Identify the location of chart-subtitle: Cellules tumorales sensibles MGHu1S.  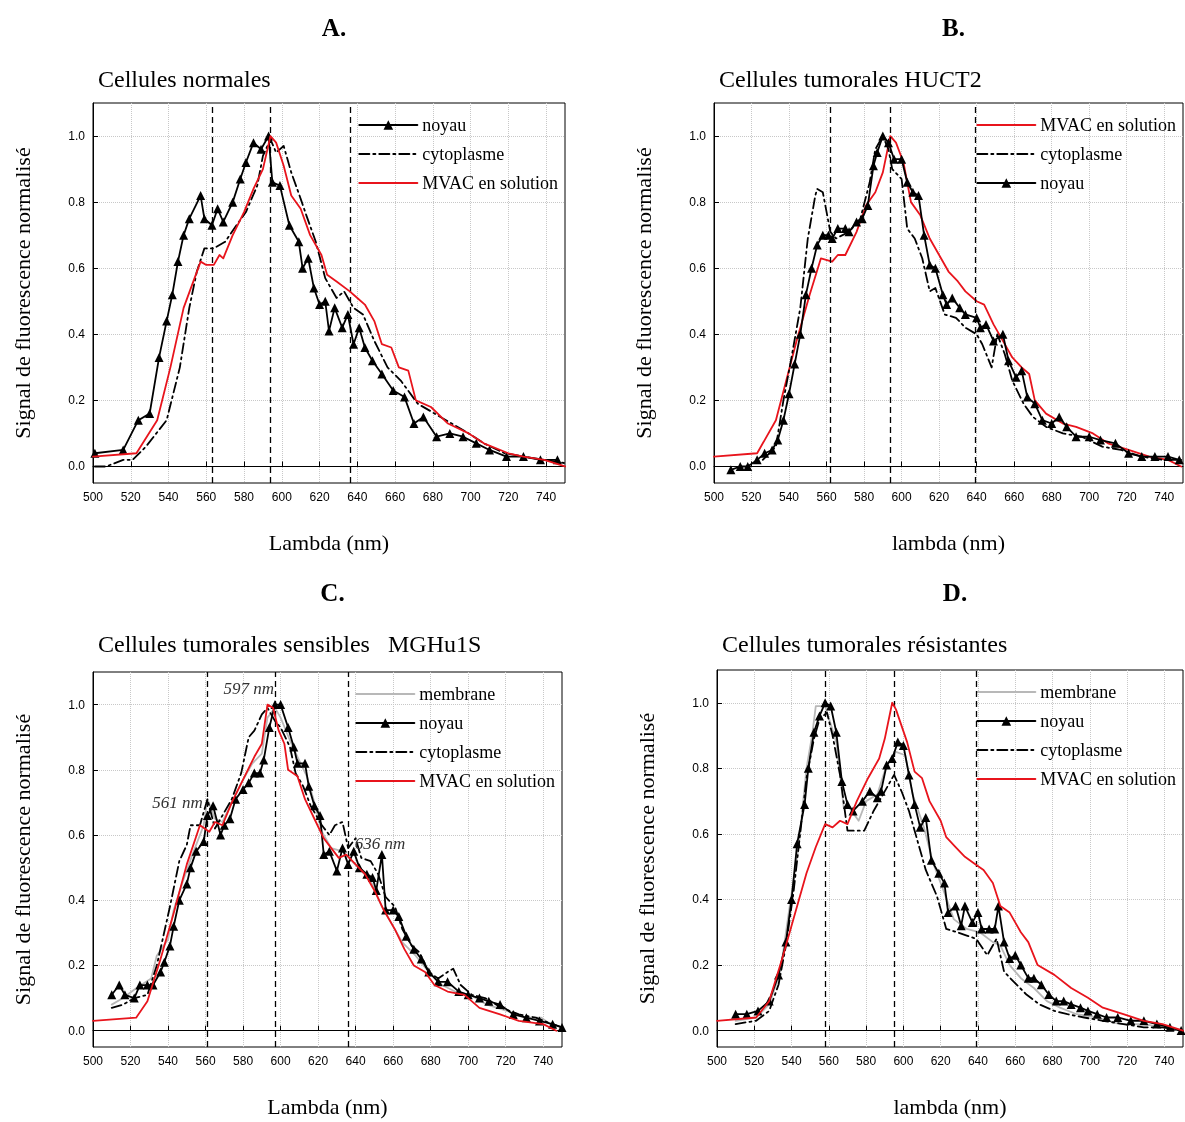
(290, 644).